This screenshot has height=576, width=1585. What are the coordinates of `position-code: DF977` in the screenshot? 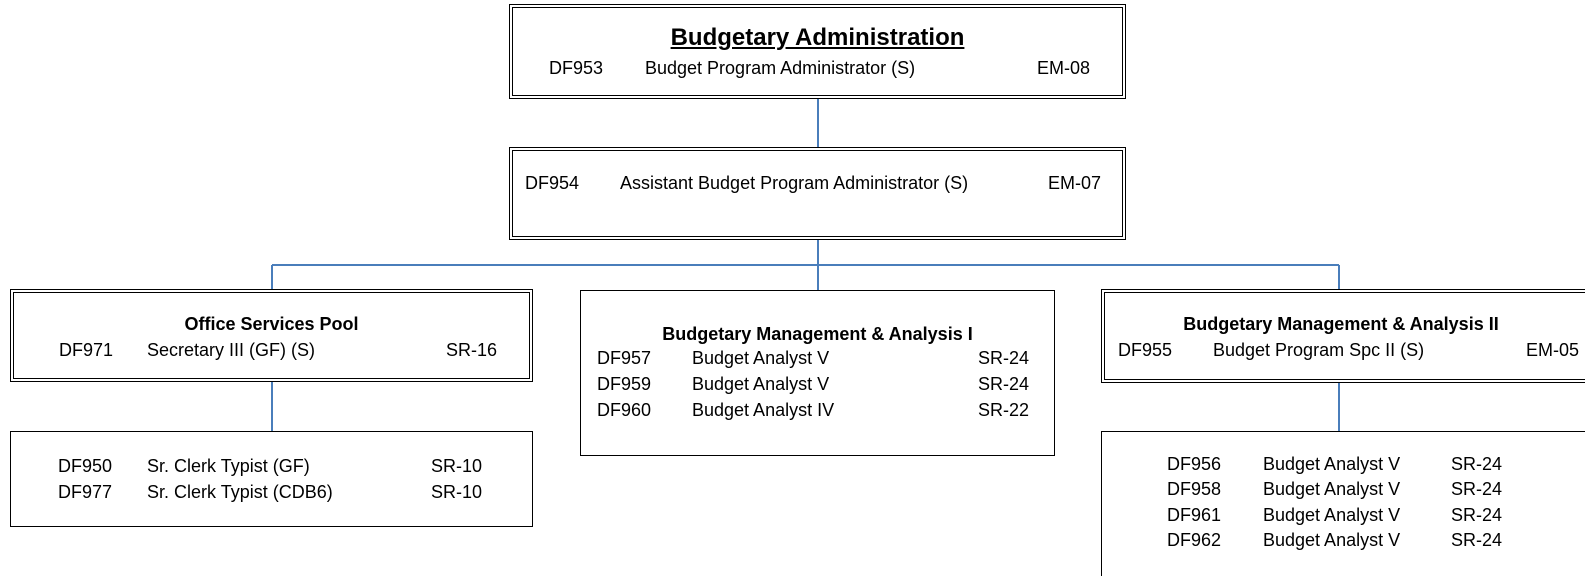 It's located at (85, 492).